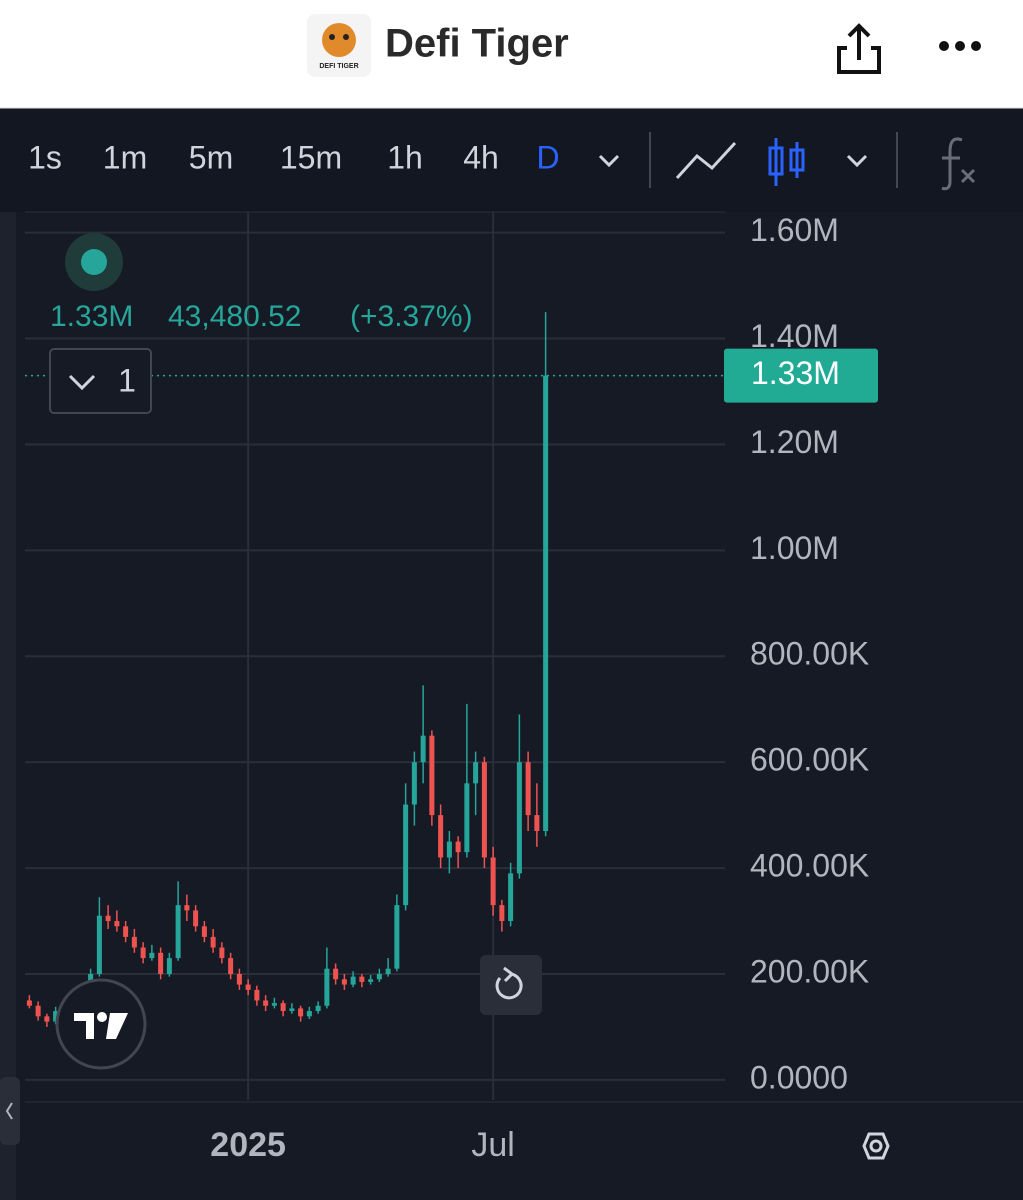 The height and width of the screenshot is (1200, 1023). I want to click on y-tick-label: 0.0000, so click(799, 1077).